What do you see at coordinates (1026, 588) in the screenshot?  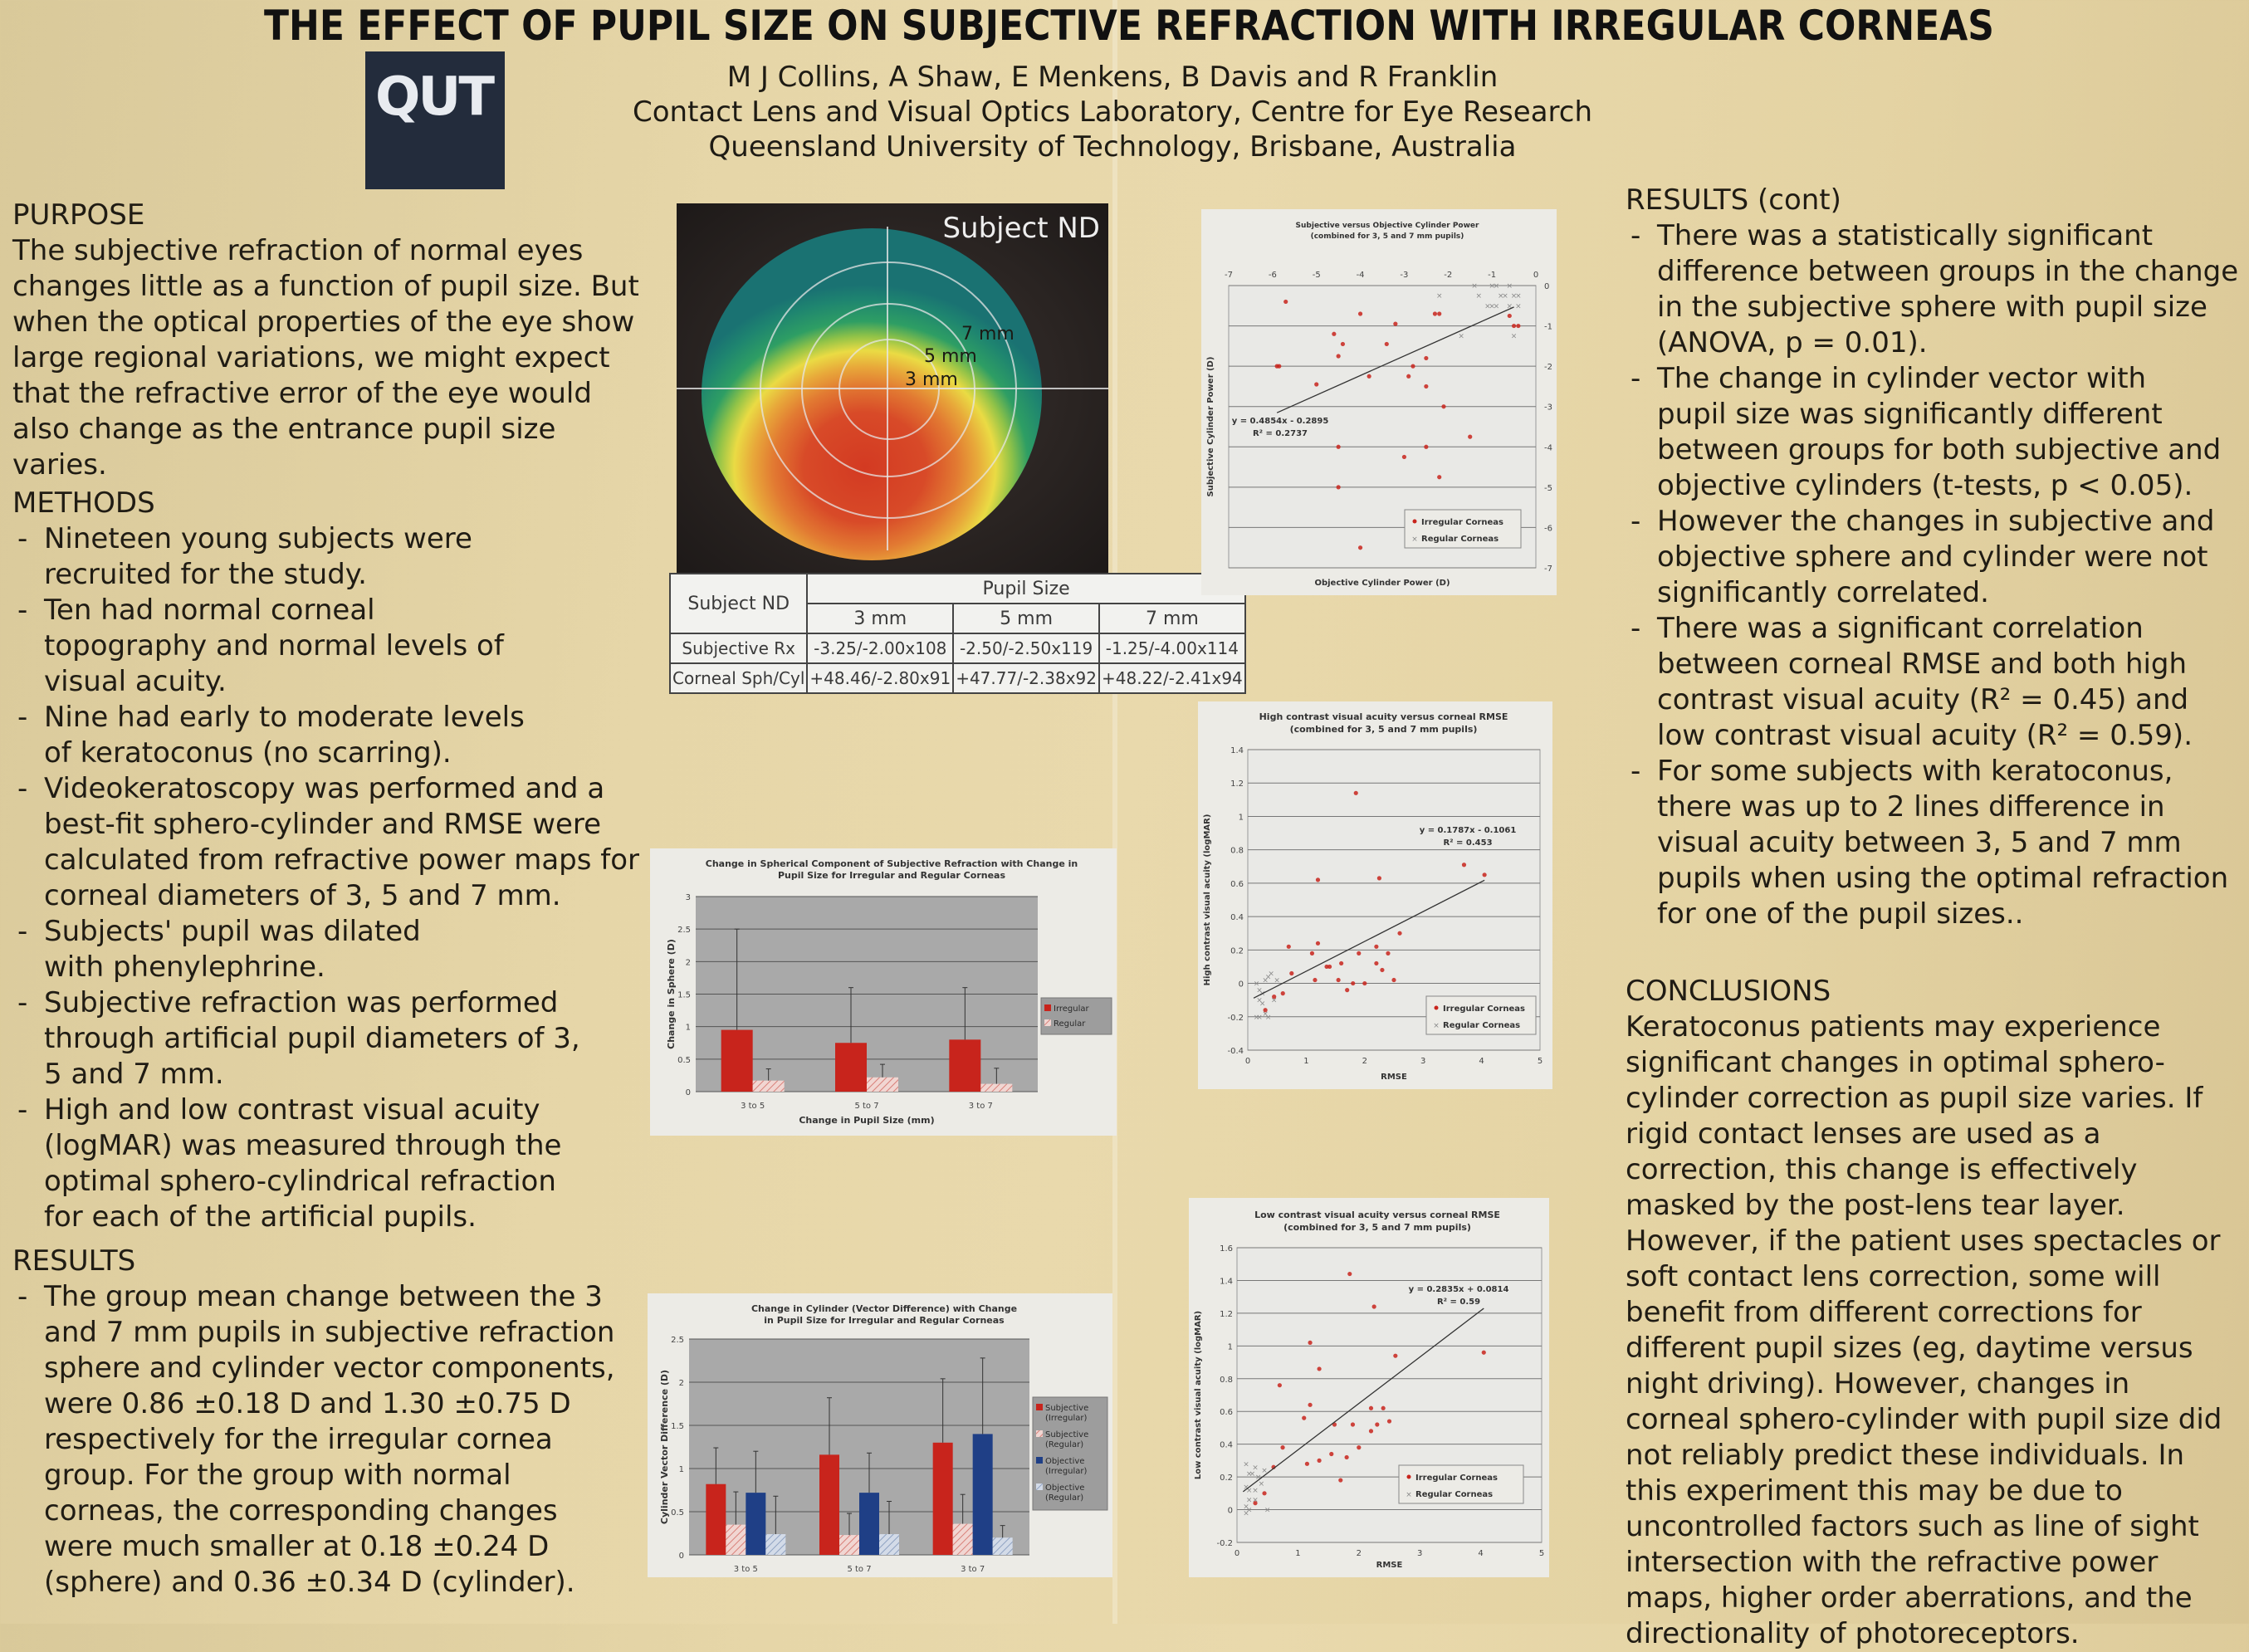 I see `table-group-header: Pupil Size` at bounding box center [1026, 588].